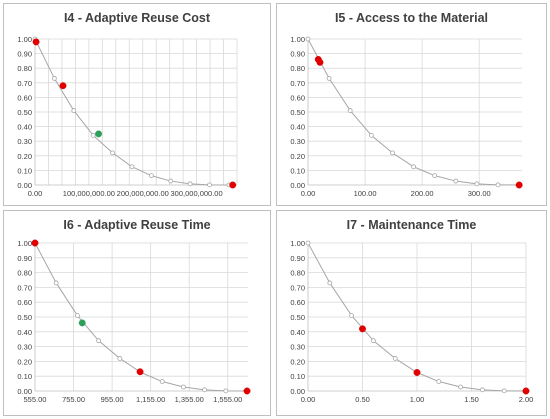 This screenshot has height=419, width=550. Describe the element at coordinates (479, 193) in the screenshot. I see `x-tick-label: 300.00` at that location.